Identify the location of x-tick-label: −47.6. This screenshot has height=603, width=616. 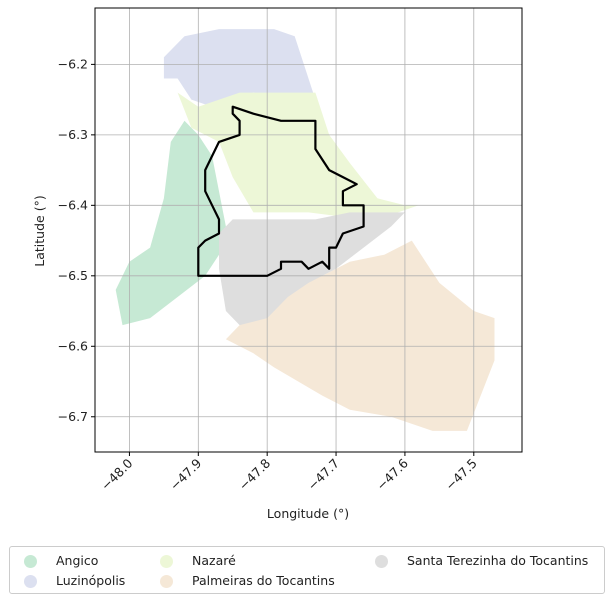
(392, 474).